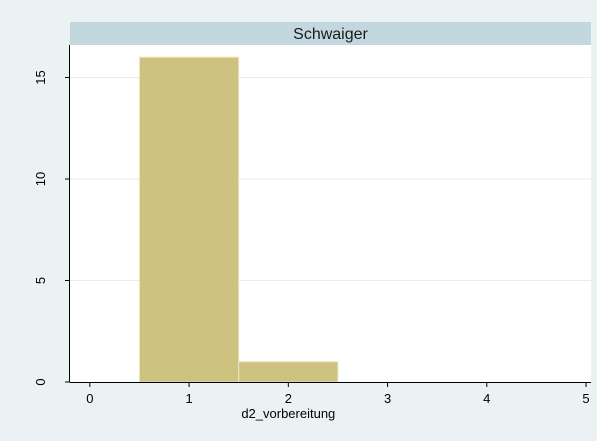 The width and height of the screenshot is (597, 441). I want to click on x-tick-label-4: 4, so click(486, 398).